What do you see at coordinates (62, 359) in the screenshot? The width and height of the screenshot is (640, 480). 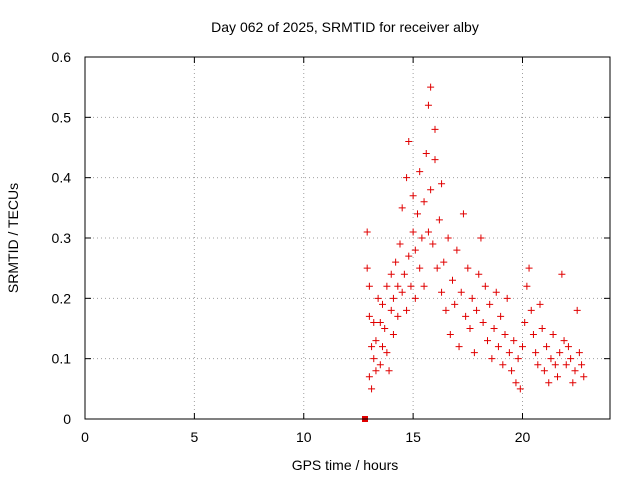 I see `y-tick-label: 0.1` at bounding box center [62, 359].